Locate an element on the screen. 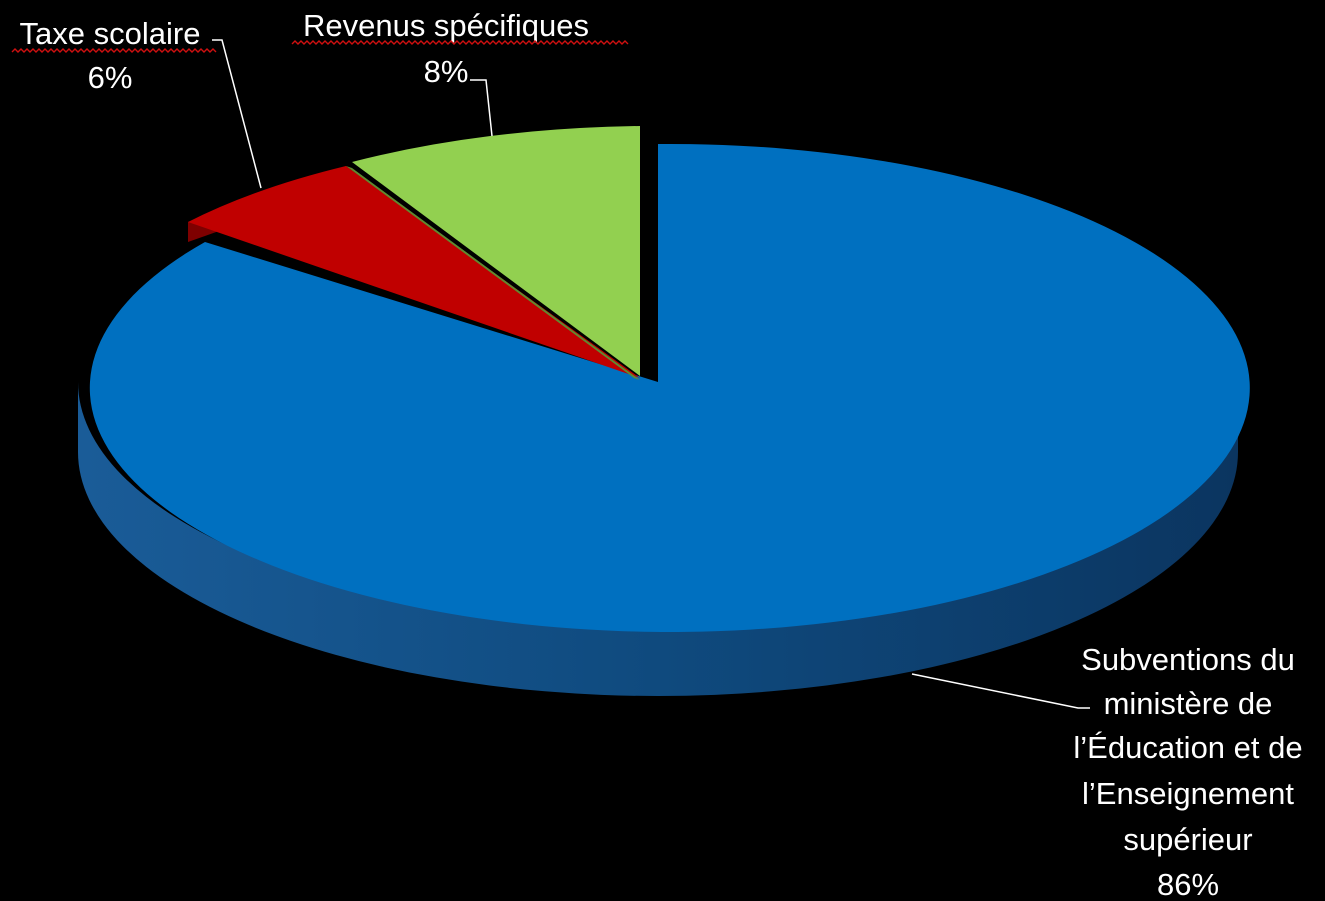 This screenshot has width=1325, height=901. spellcheck-underline-red is located at coordinates (114, 50).